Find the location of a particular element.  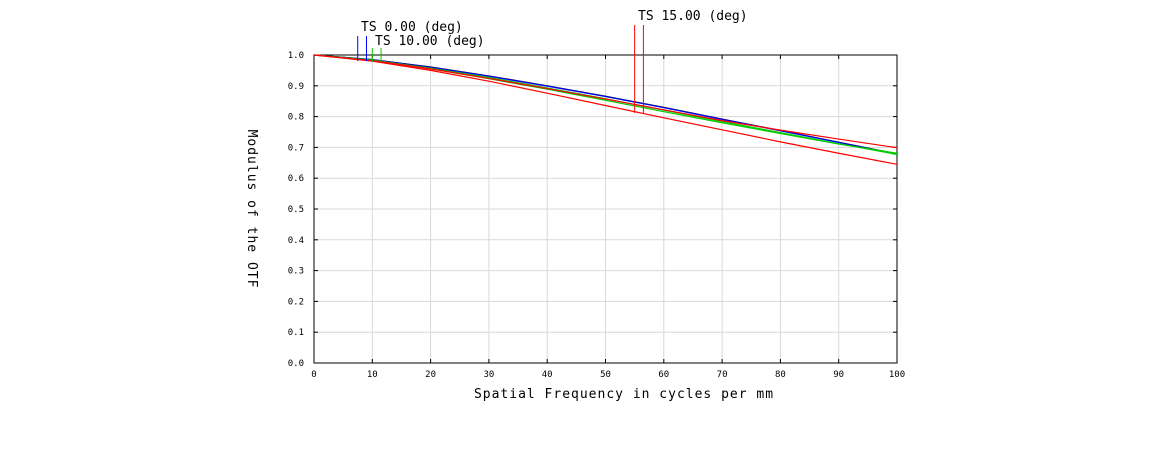

y-tick-label: 0.1 is located at coordinates (296, 333).